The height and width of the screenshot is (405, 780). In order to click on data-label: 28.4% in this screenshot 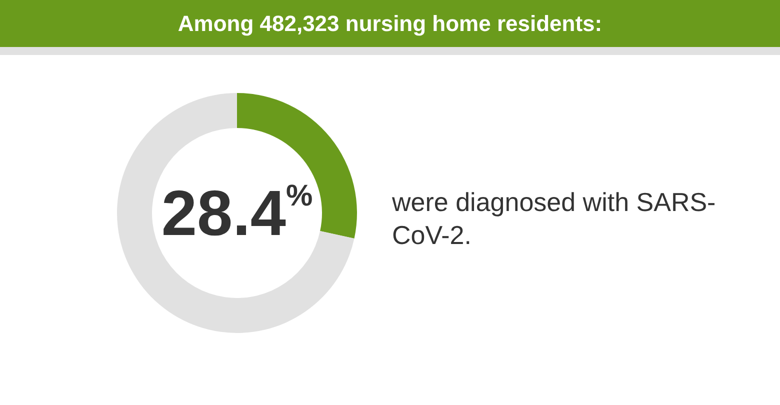, I will do `click(237, 213)`.